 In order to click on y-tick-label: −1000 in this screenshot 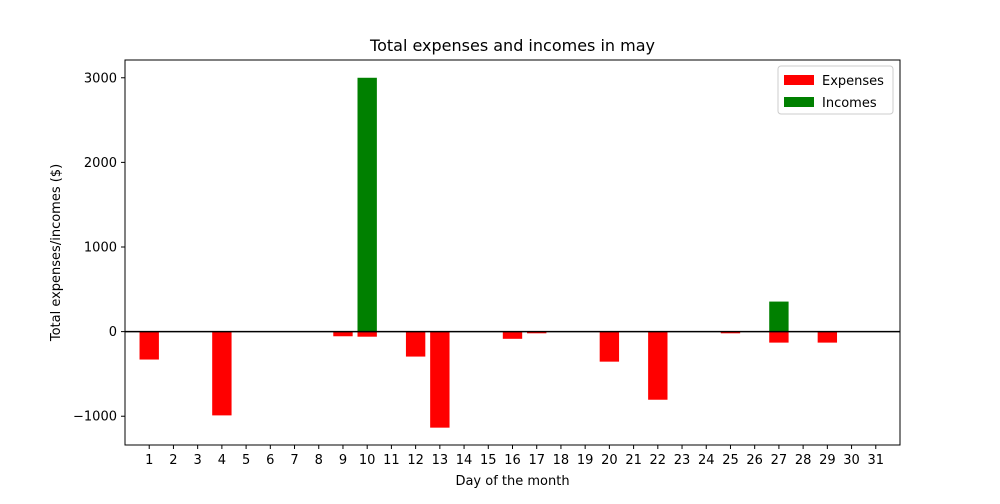, I will do `click(95, 417)`.